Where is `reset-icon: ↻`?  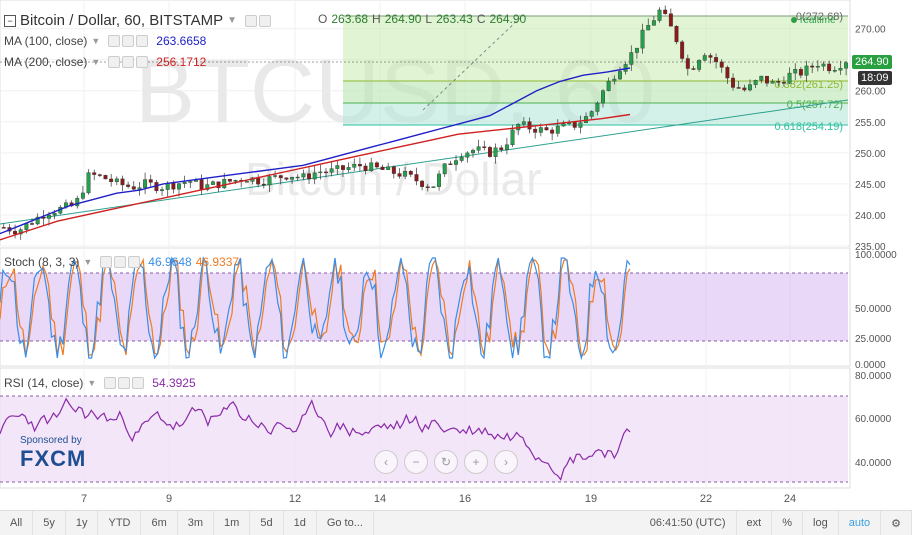 reset-icon: ↻ is located at coordinates (446, 462).